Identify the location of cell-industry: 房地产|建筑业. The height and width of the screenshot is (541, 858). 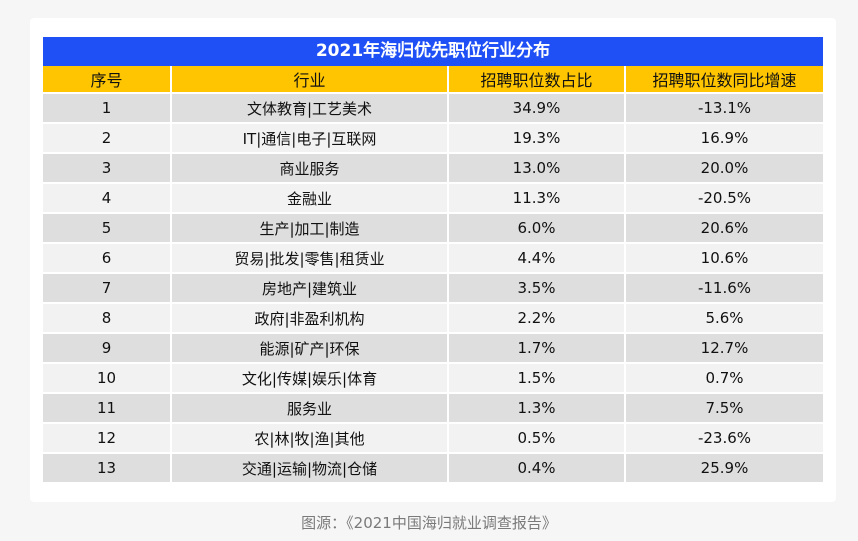
(309, 288).